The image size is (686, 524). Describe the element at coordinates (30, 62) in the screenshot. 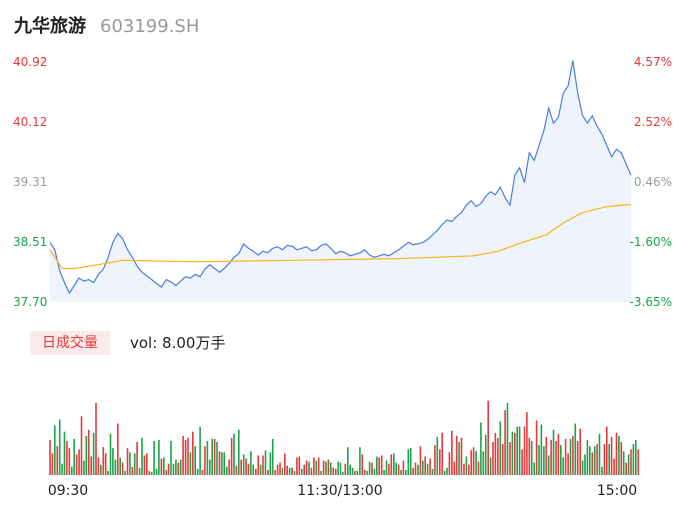

I see `y-left-tick-label: 40.92` at that location.